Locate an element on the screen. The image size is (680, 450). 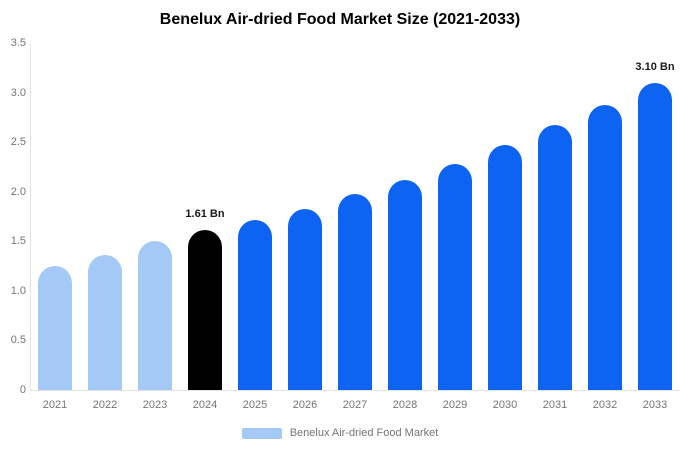
y-tick-label: 1.5 is located at coordinates (18, 241).